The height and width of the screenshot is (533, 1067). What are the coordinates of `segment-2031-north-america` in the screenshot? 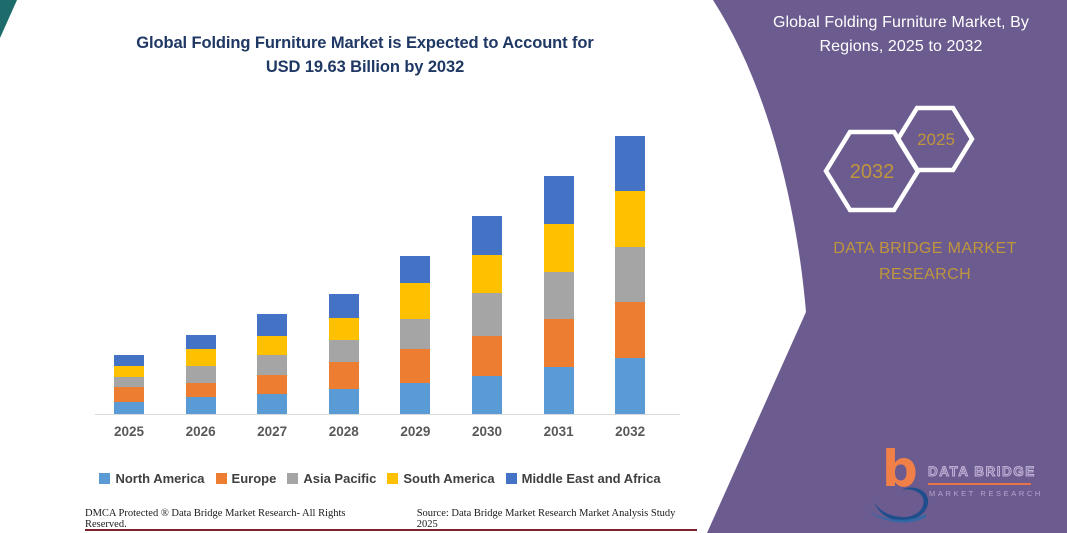 It's located at (558, 390).